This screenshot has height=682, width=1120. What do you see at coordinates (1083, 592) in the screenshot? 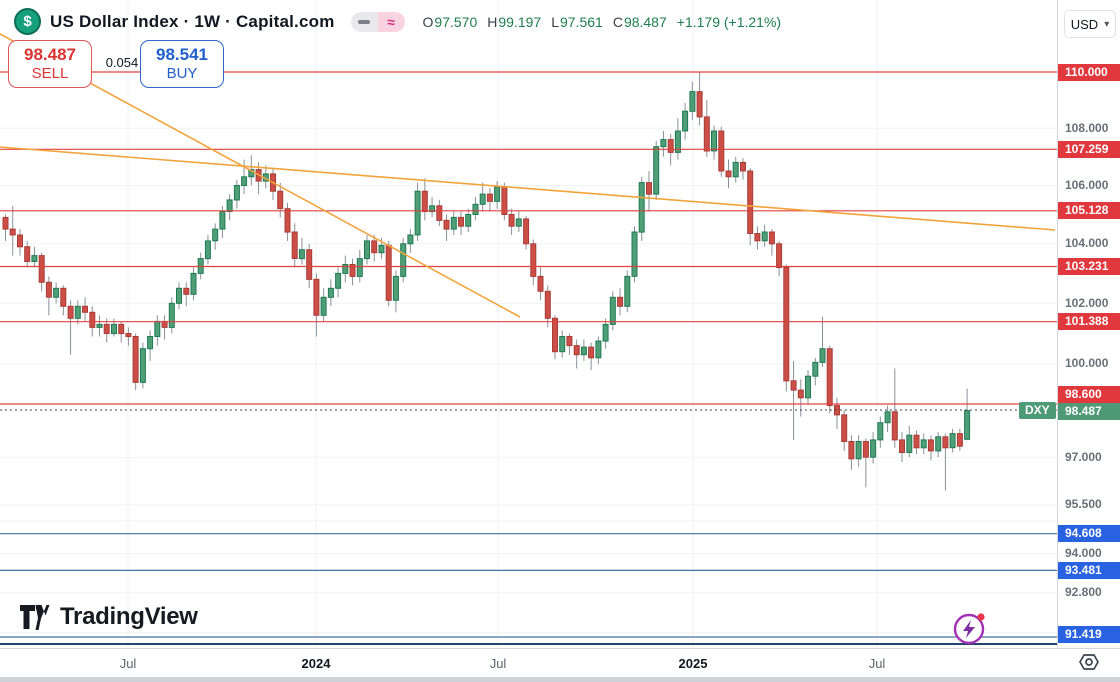
I see `axis-price-label: 92.800` at bounding box center [1083, 592].